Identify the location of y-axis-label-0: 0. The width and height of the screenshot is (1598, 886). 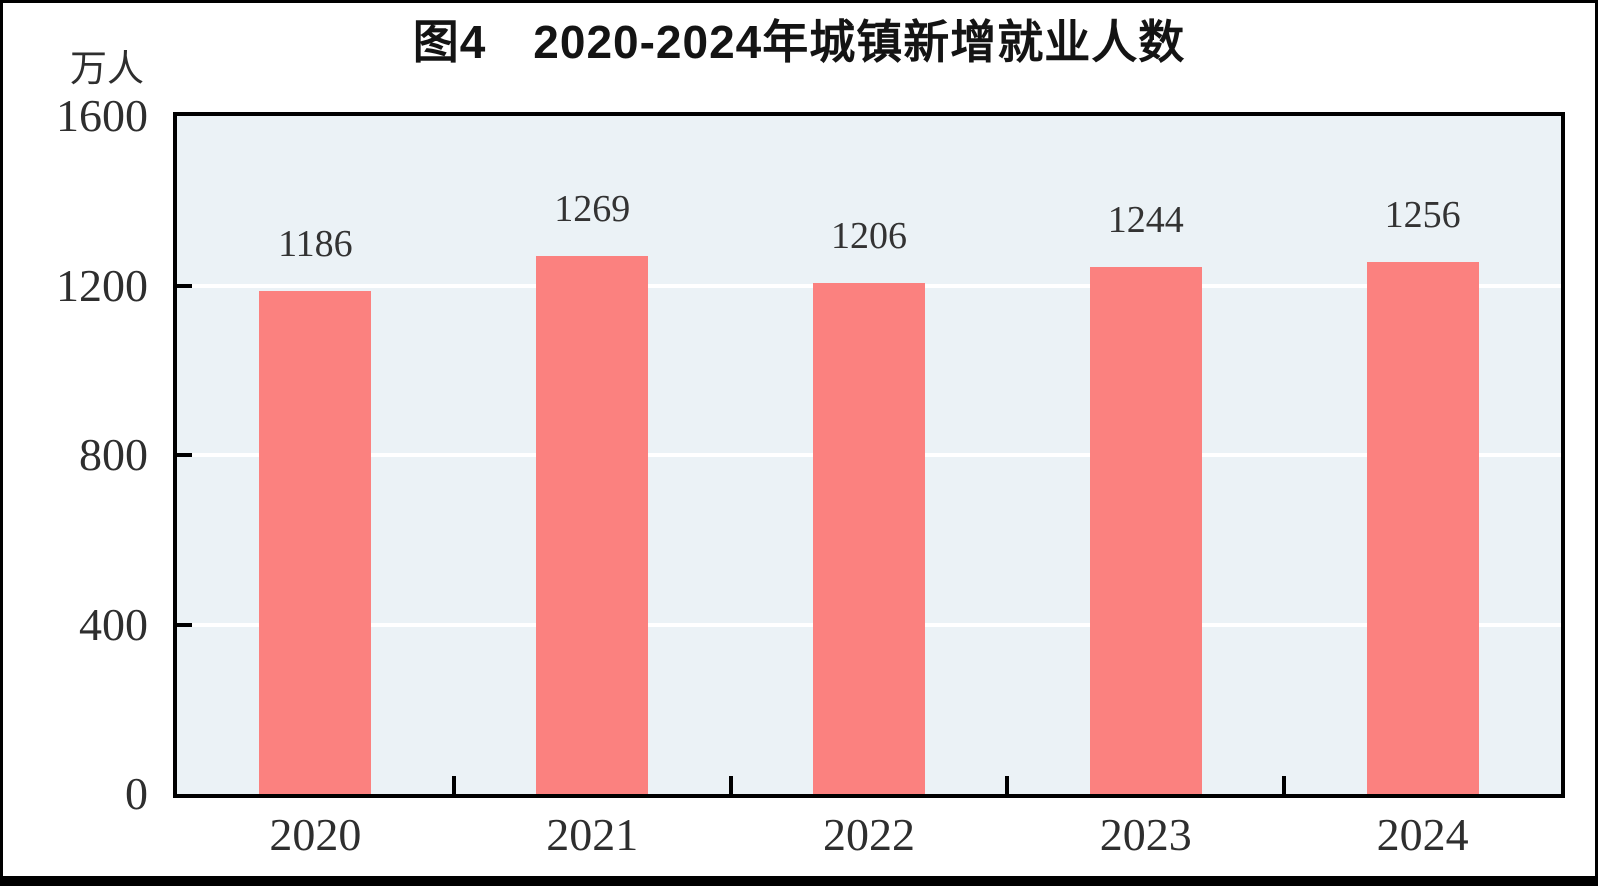
(136, 793).